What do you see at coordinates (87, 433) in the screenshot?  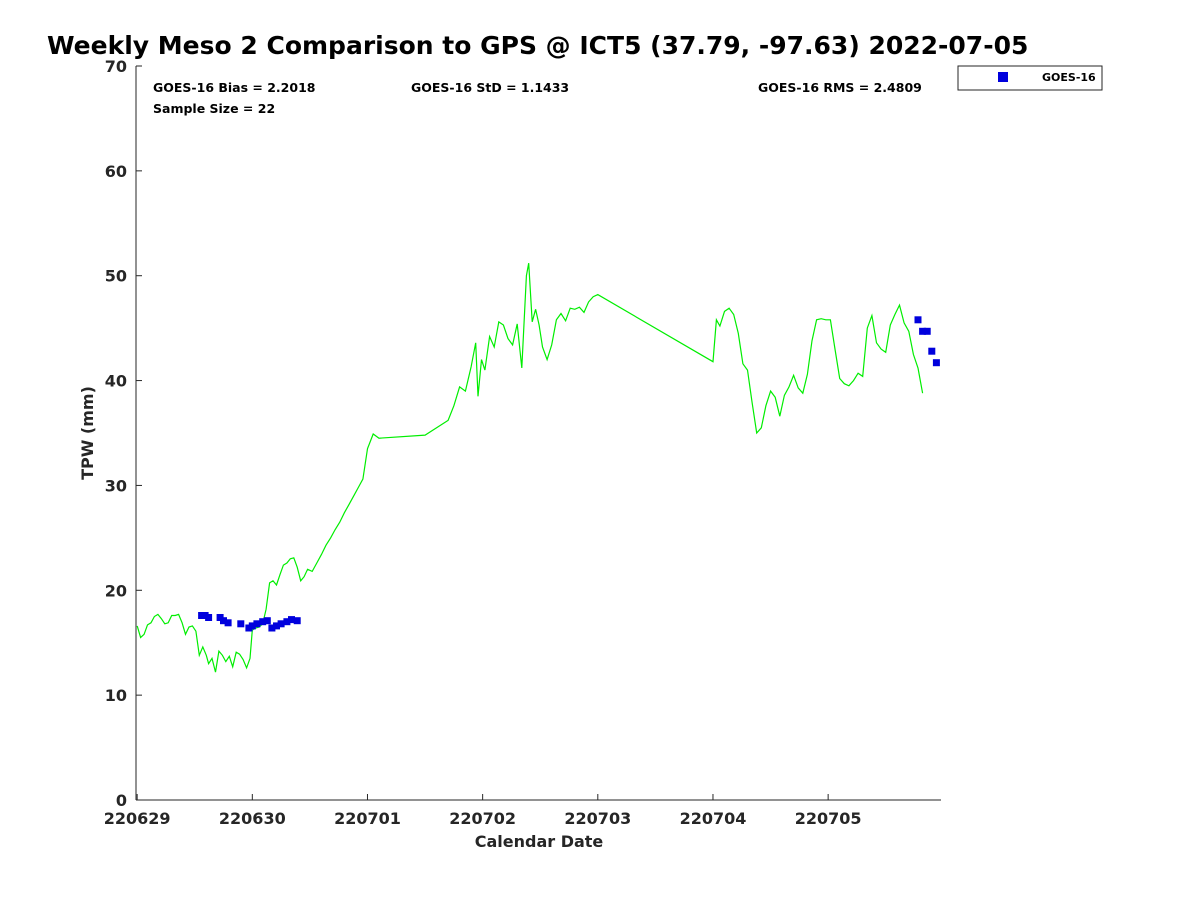 I see `y-axis-label: TPW (mm)` at bounding box center [87, 433].